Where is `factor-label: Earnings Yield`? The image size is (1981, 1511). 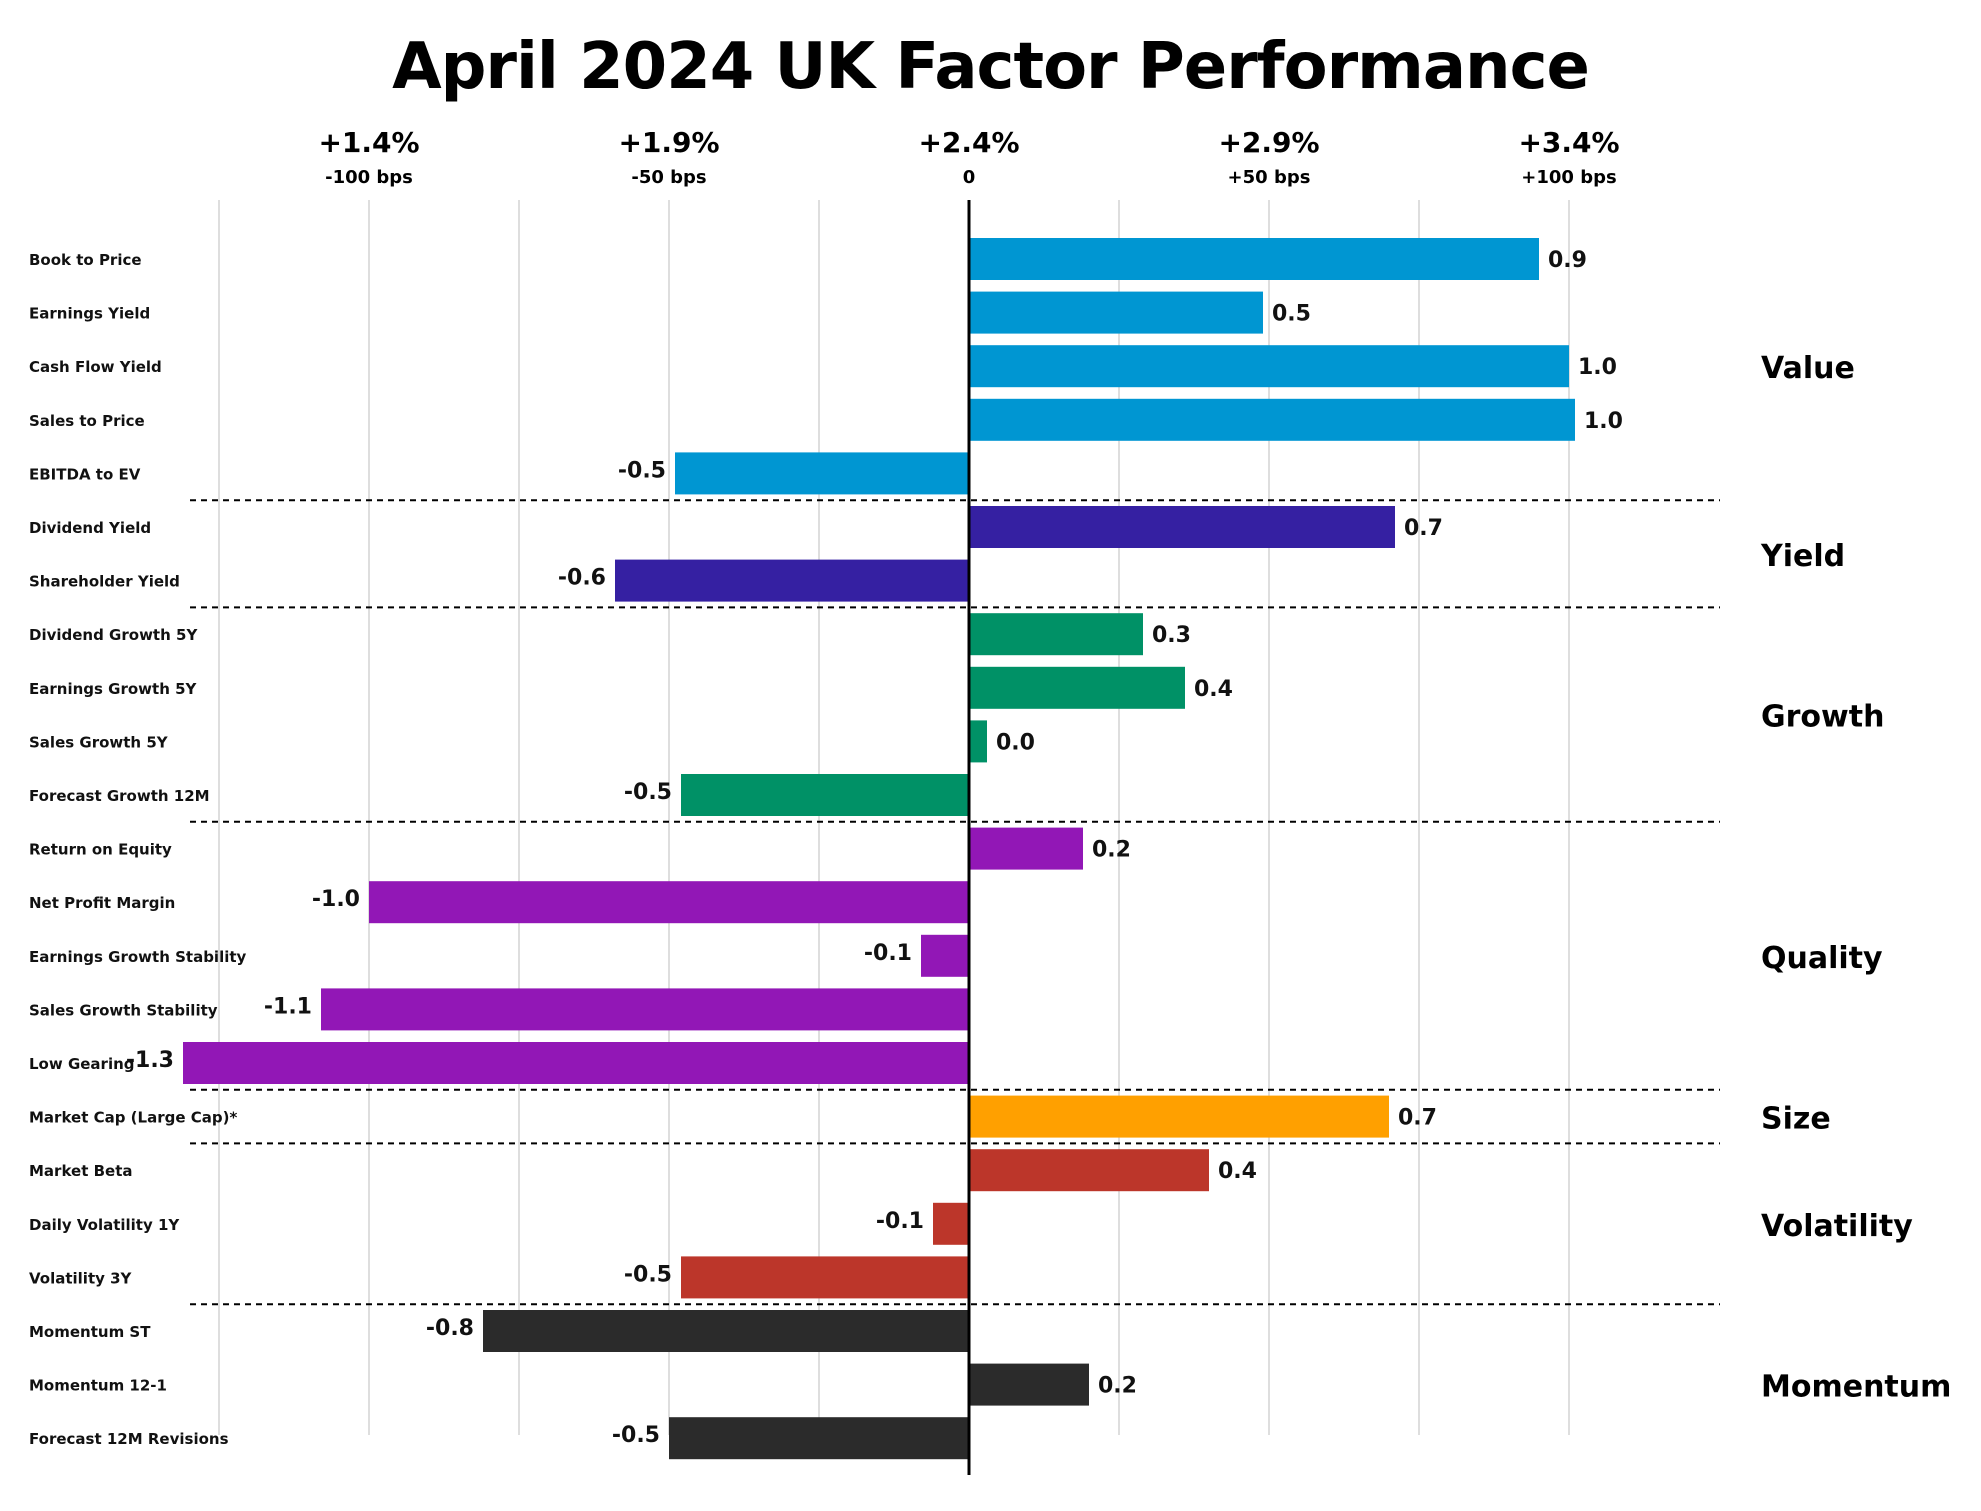
factor-label: Earnings Yield is located at coordinates (89, 314).